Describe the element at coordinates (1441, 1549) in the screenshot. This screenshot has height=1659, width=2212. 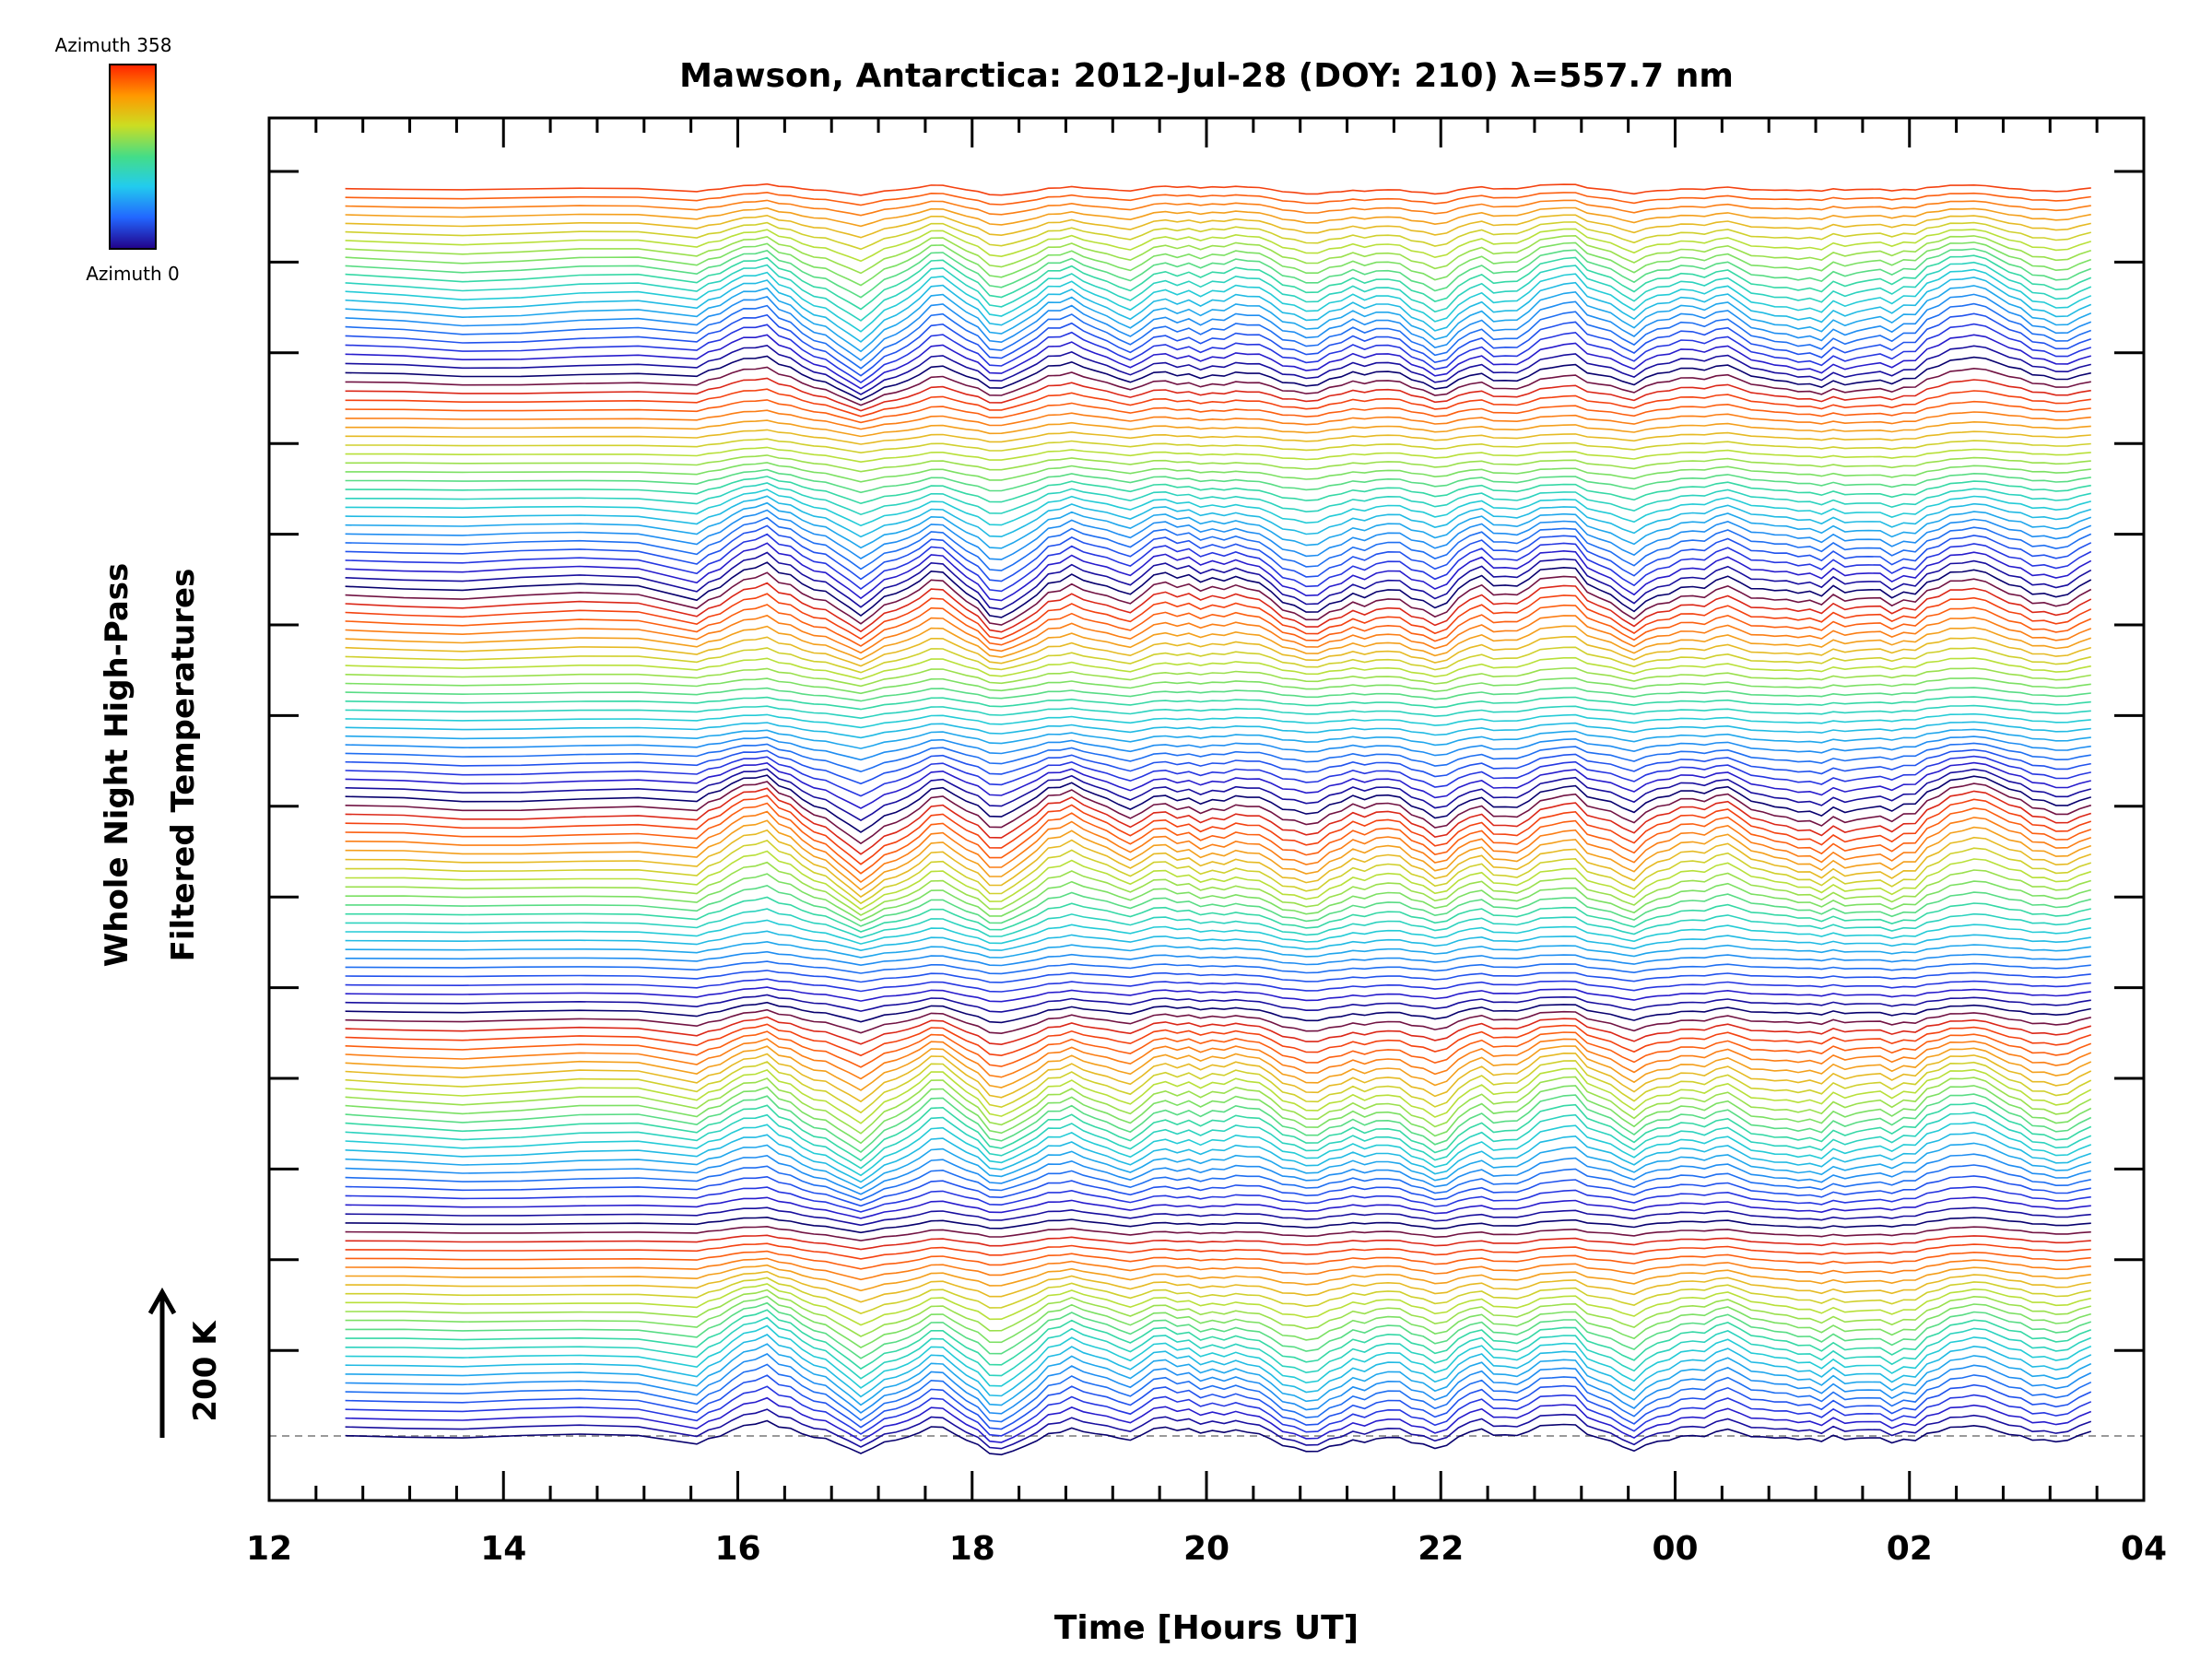
I see `x-tick-label: 22` at that location.